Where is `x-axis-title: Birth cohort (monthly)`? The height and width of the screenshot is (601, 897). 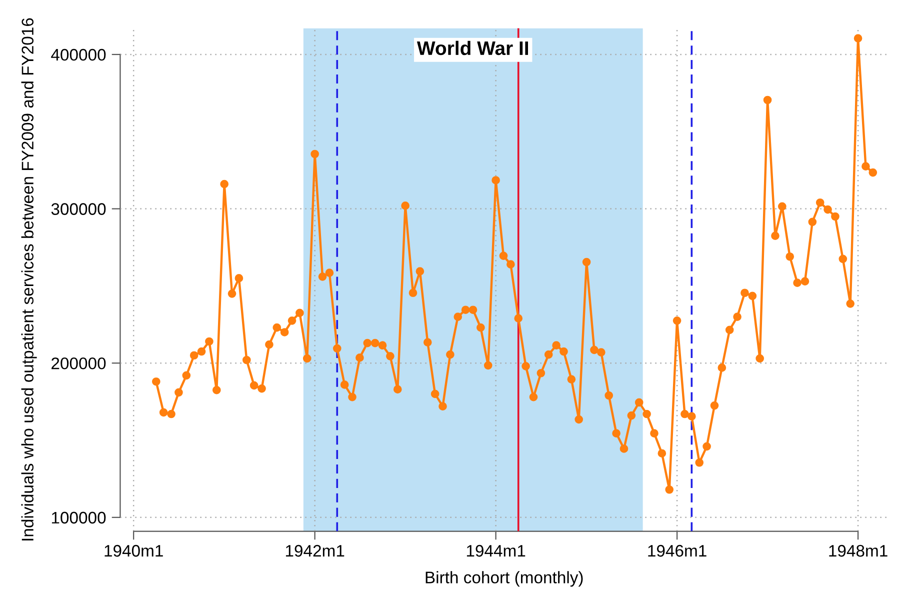 x-axis-title: Birth cohort (monthly) is located at coordinates (504, 579).